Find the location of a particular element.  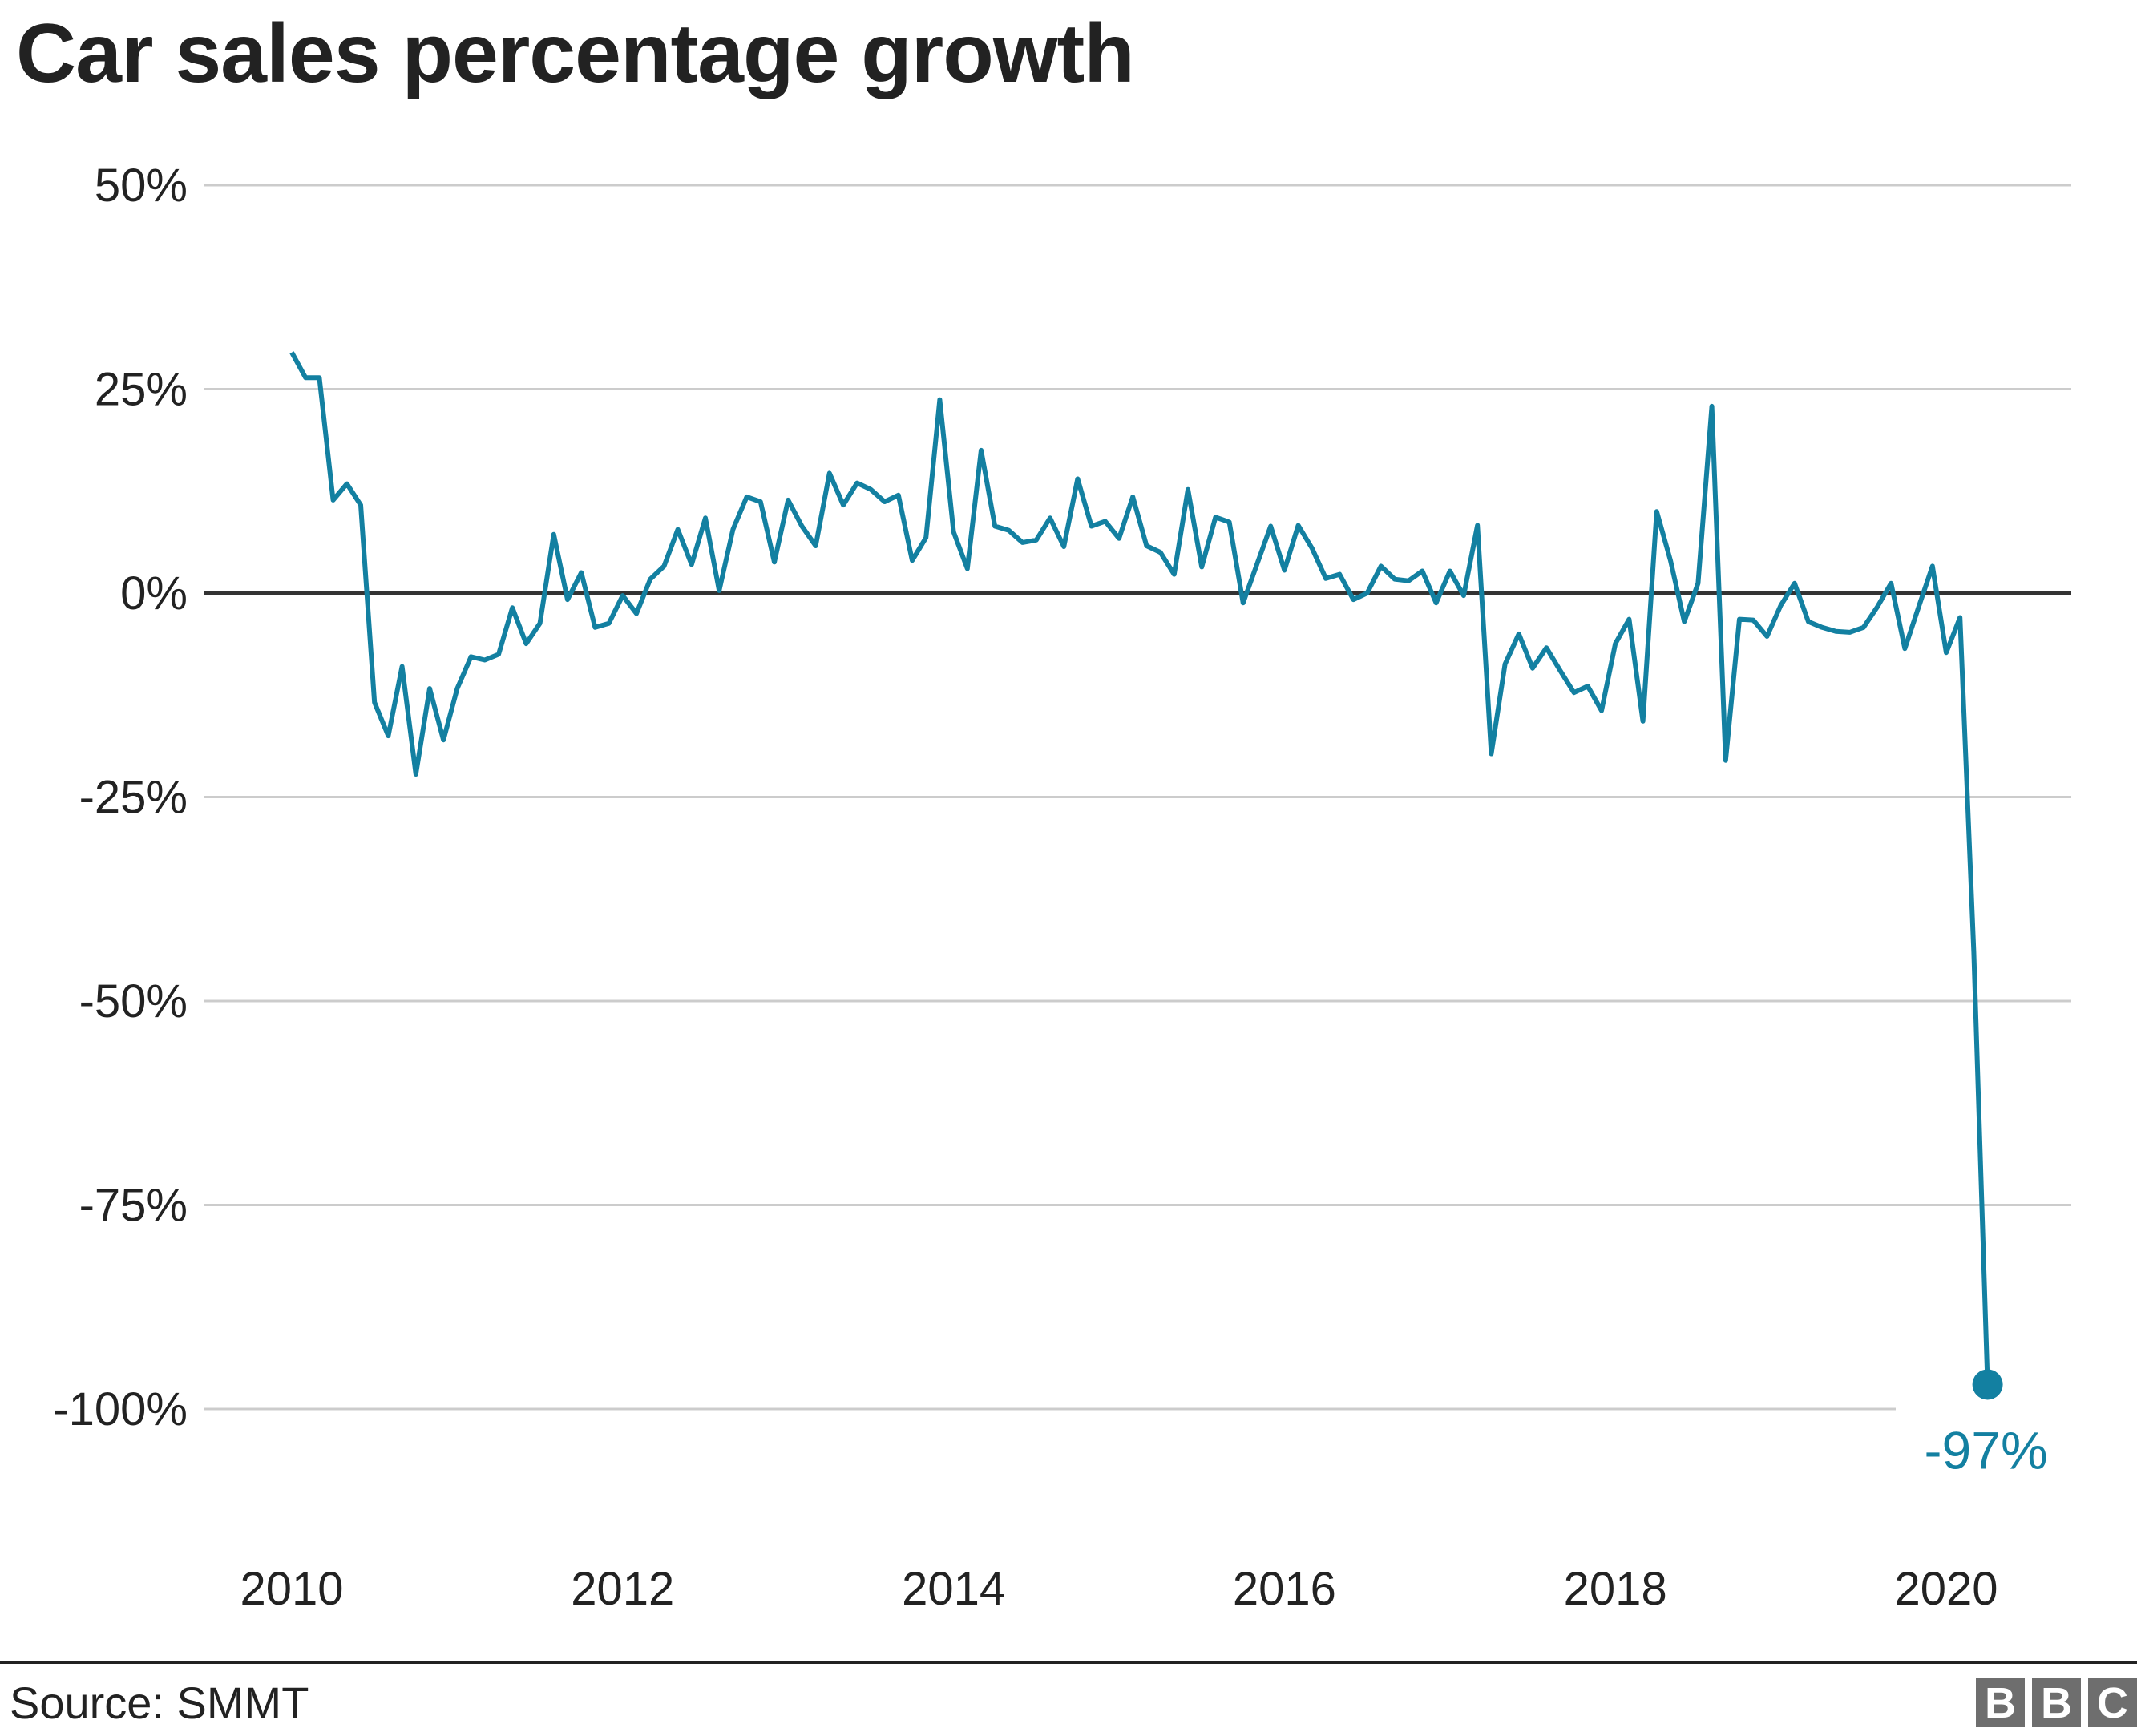

end-value-label: -97% is located at coordinates (1987, 1450).